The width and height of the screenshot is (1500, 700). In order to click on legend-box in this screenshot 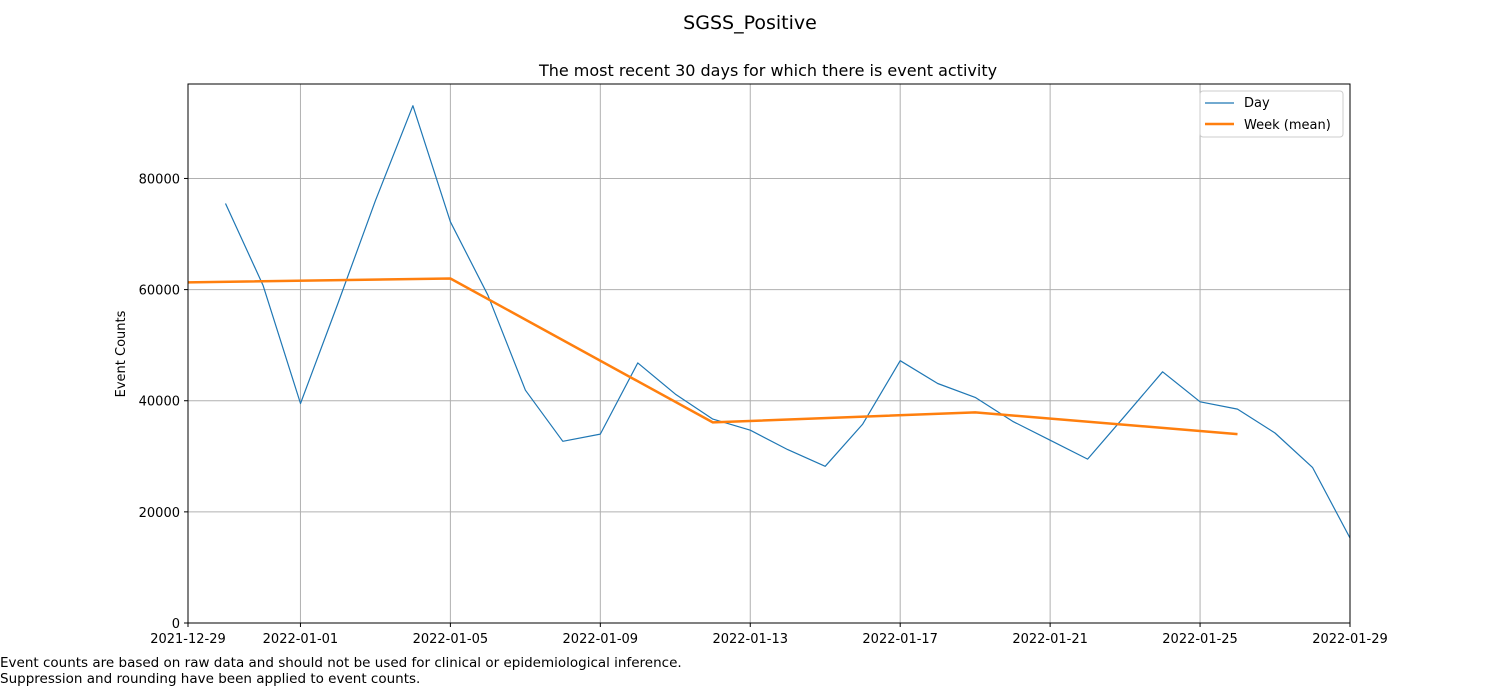, I will do `click(1271, 114)`.